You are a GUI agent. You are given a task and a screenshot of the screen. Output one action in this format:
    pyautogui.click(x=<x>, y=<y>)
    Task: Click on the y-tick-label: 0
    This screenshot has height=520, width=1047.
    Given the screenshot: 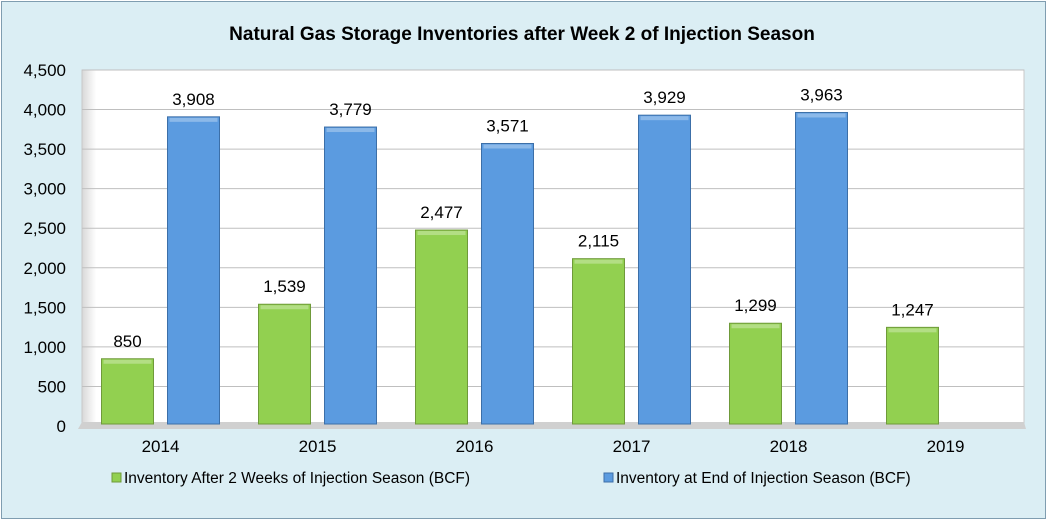 What is the action you would take?
    pyautogui.click(x=61, y=426)
    